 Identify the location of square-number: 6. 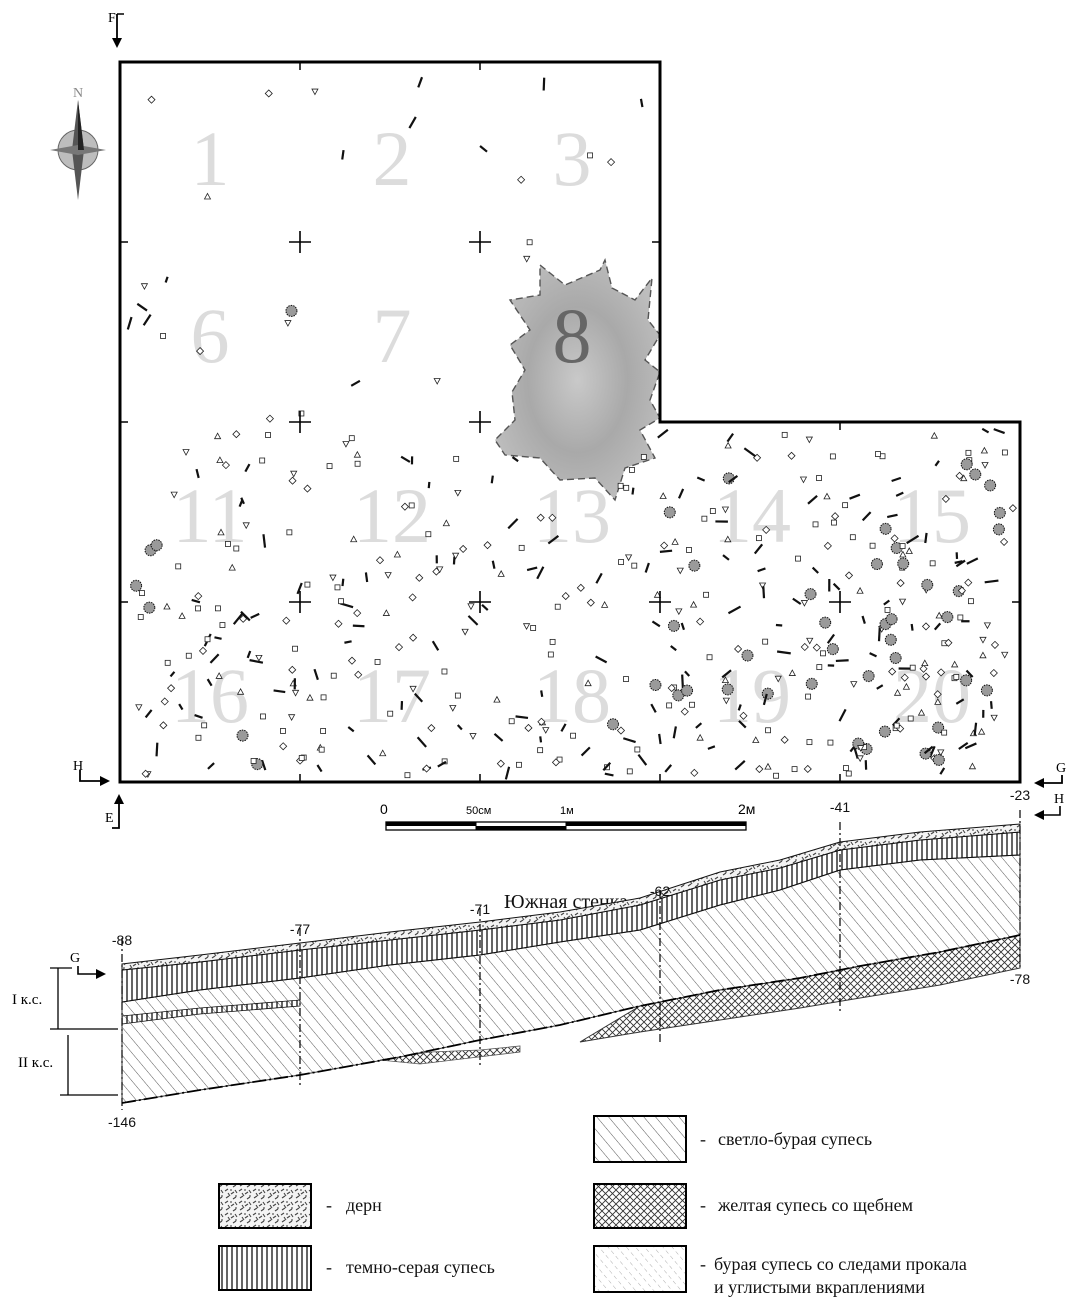
(210, 335).